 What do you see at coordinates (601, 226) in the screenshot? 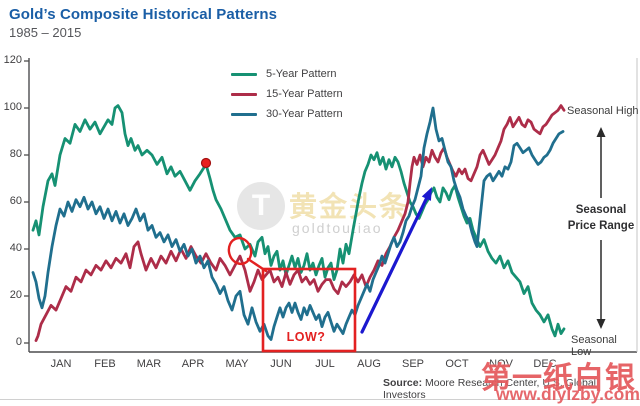
I see `price-range-line2: Price Range` at bounding box center [601, 226].